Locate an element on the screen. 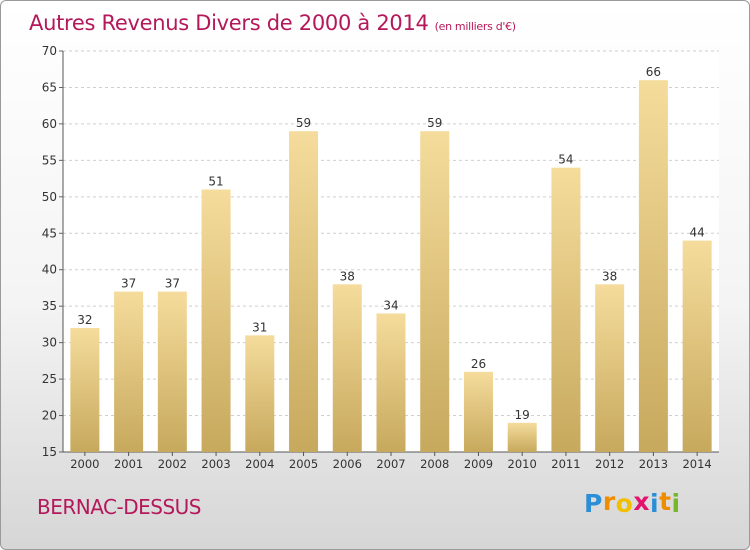  logo-letter: r is located at coordinates (609, 501).